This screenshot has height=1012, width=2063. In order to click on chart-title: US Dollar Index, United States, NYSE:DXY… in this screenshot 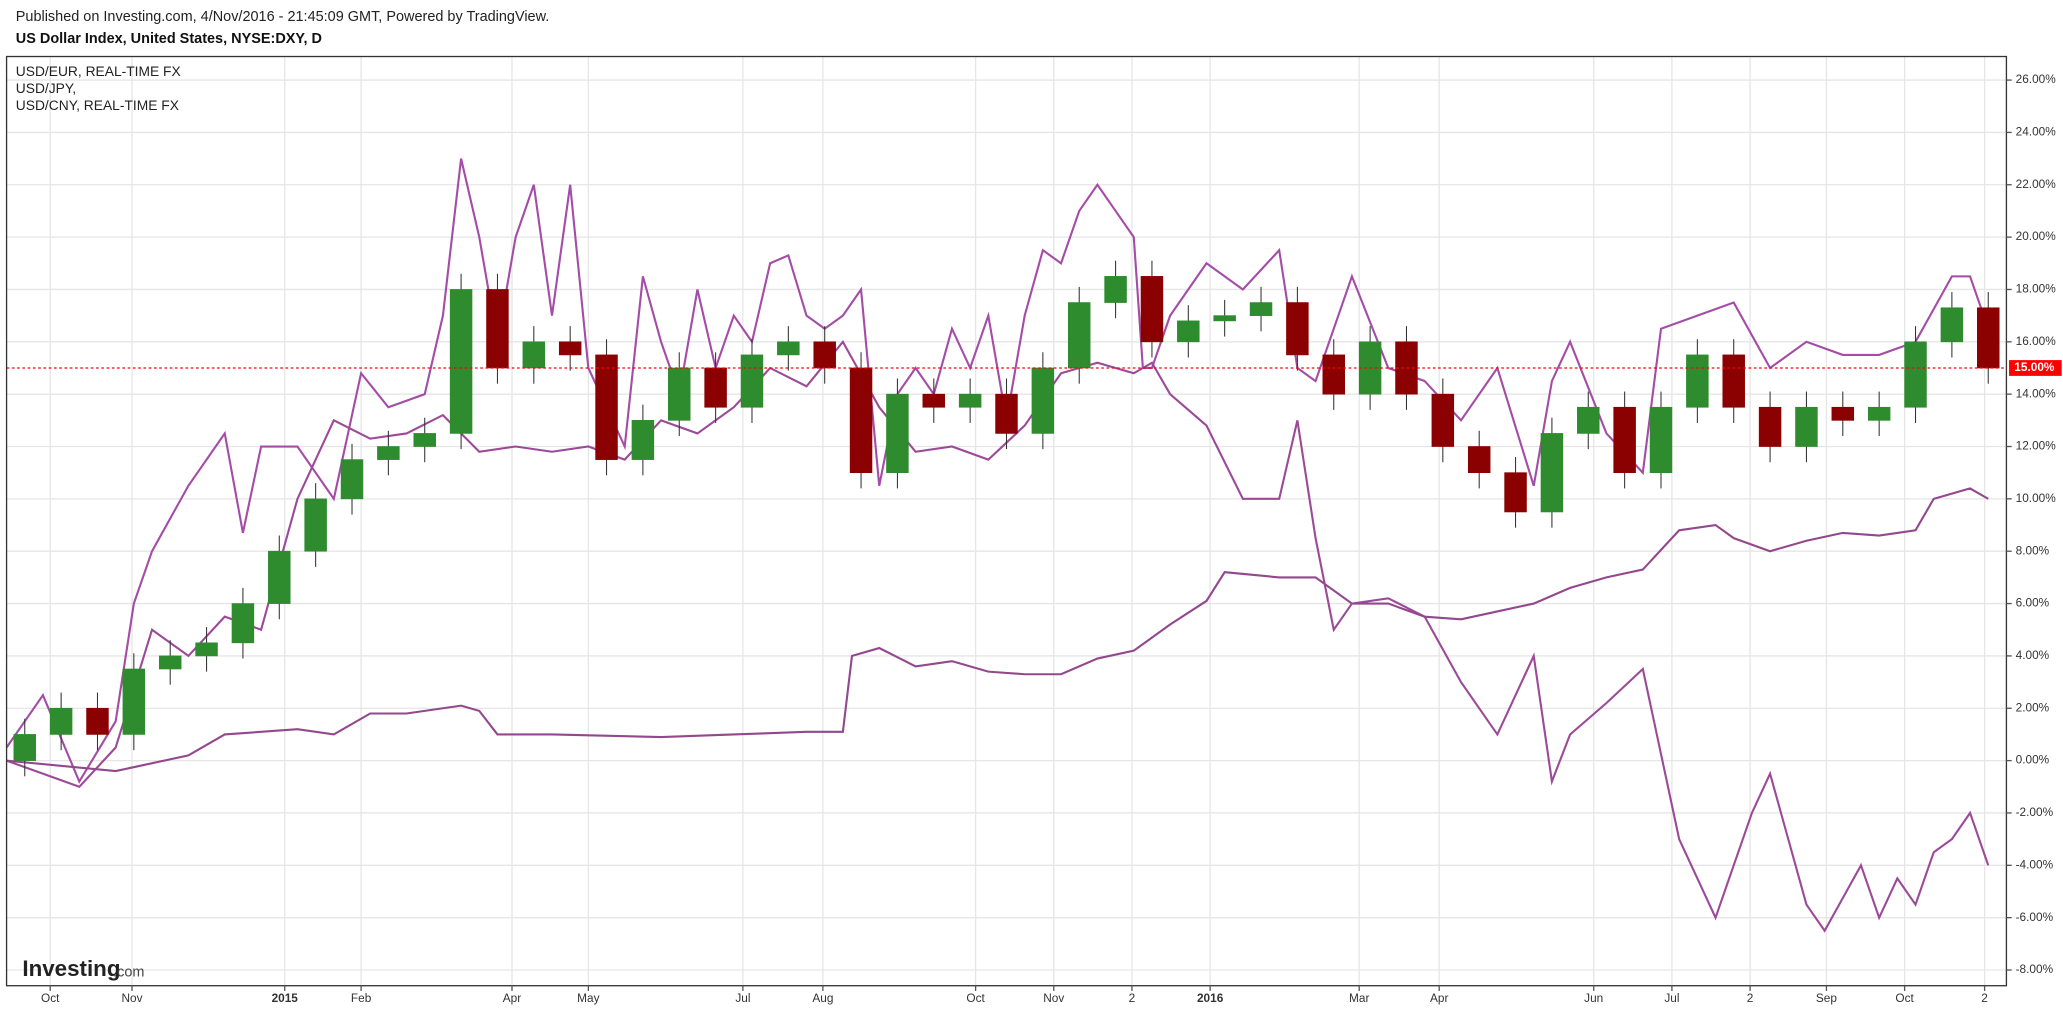, I will do `click(169, 39)`.